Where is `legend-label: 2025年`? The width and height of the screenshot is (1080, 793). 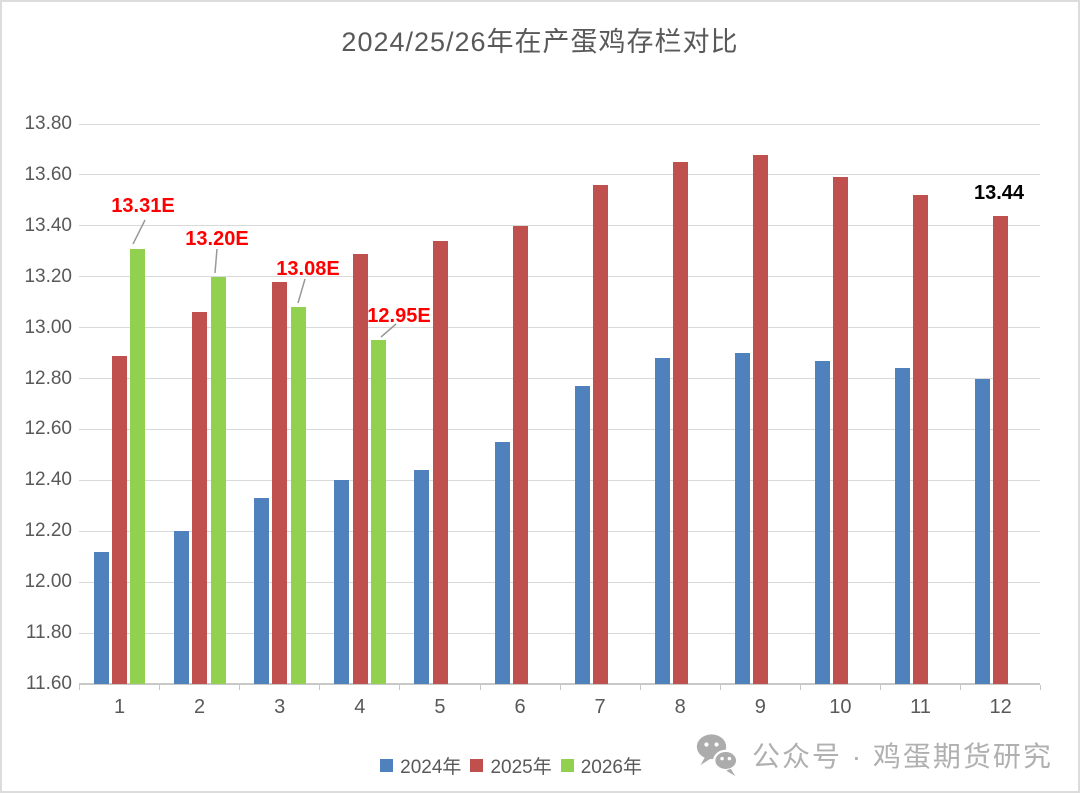 legend-label: 2025年 is located at coordinates (521, 767).